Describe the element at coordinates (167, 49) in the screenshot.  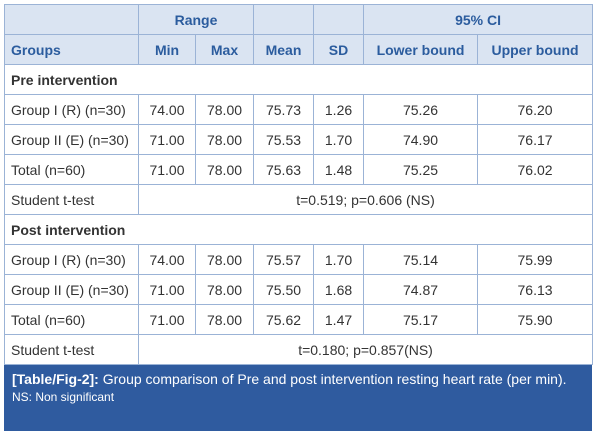
I see `header-cell: Min` at that location.